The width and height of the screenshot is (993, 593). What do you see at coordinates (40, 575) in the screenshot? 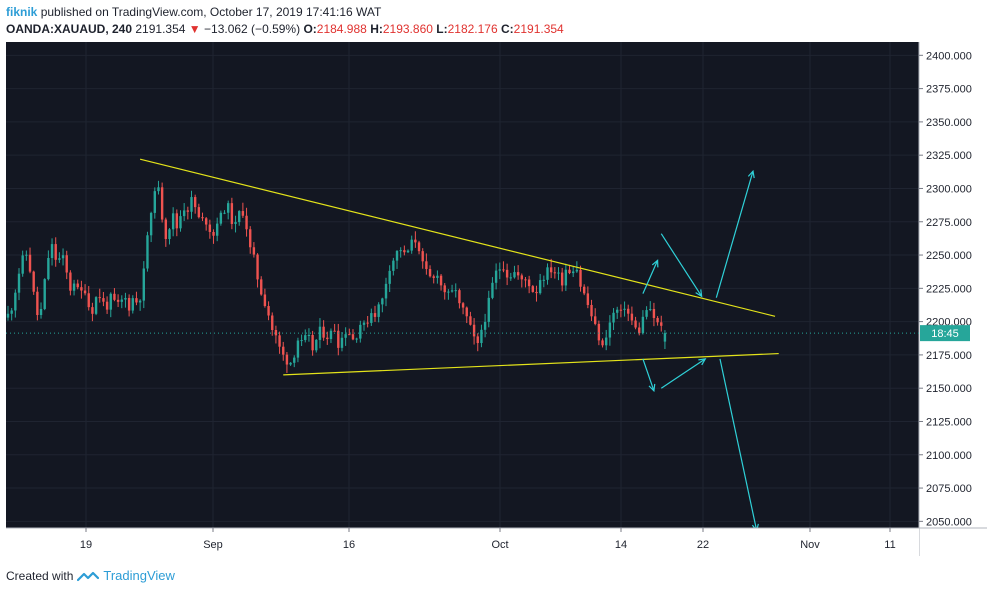
I see `created-with-text: Created with` at bounding box center [40, 575].